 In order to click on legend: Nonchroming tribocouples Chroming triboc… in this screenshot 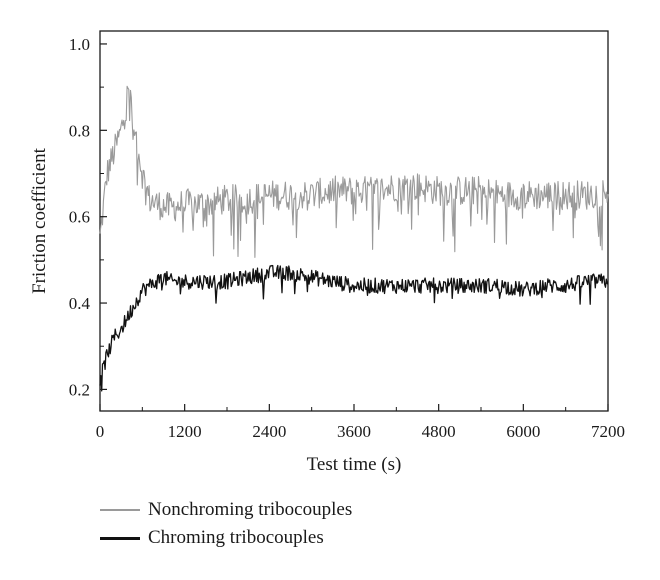, I will do `click(226, 524)`.